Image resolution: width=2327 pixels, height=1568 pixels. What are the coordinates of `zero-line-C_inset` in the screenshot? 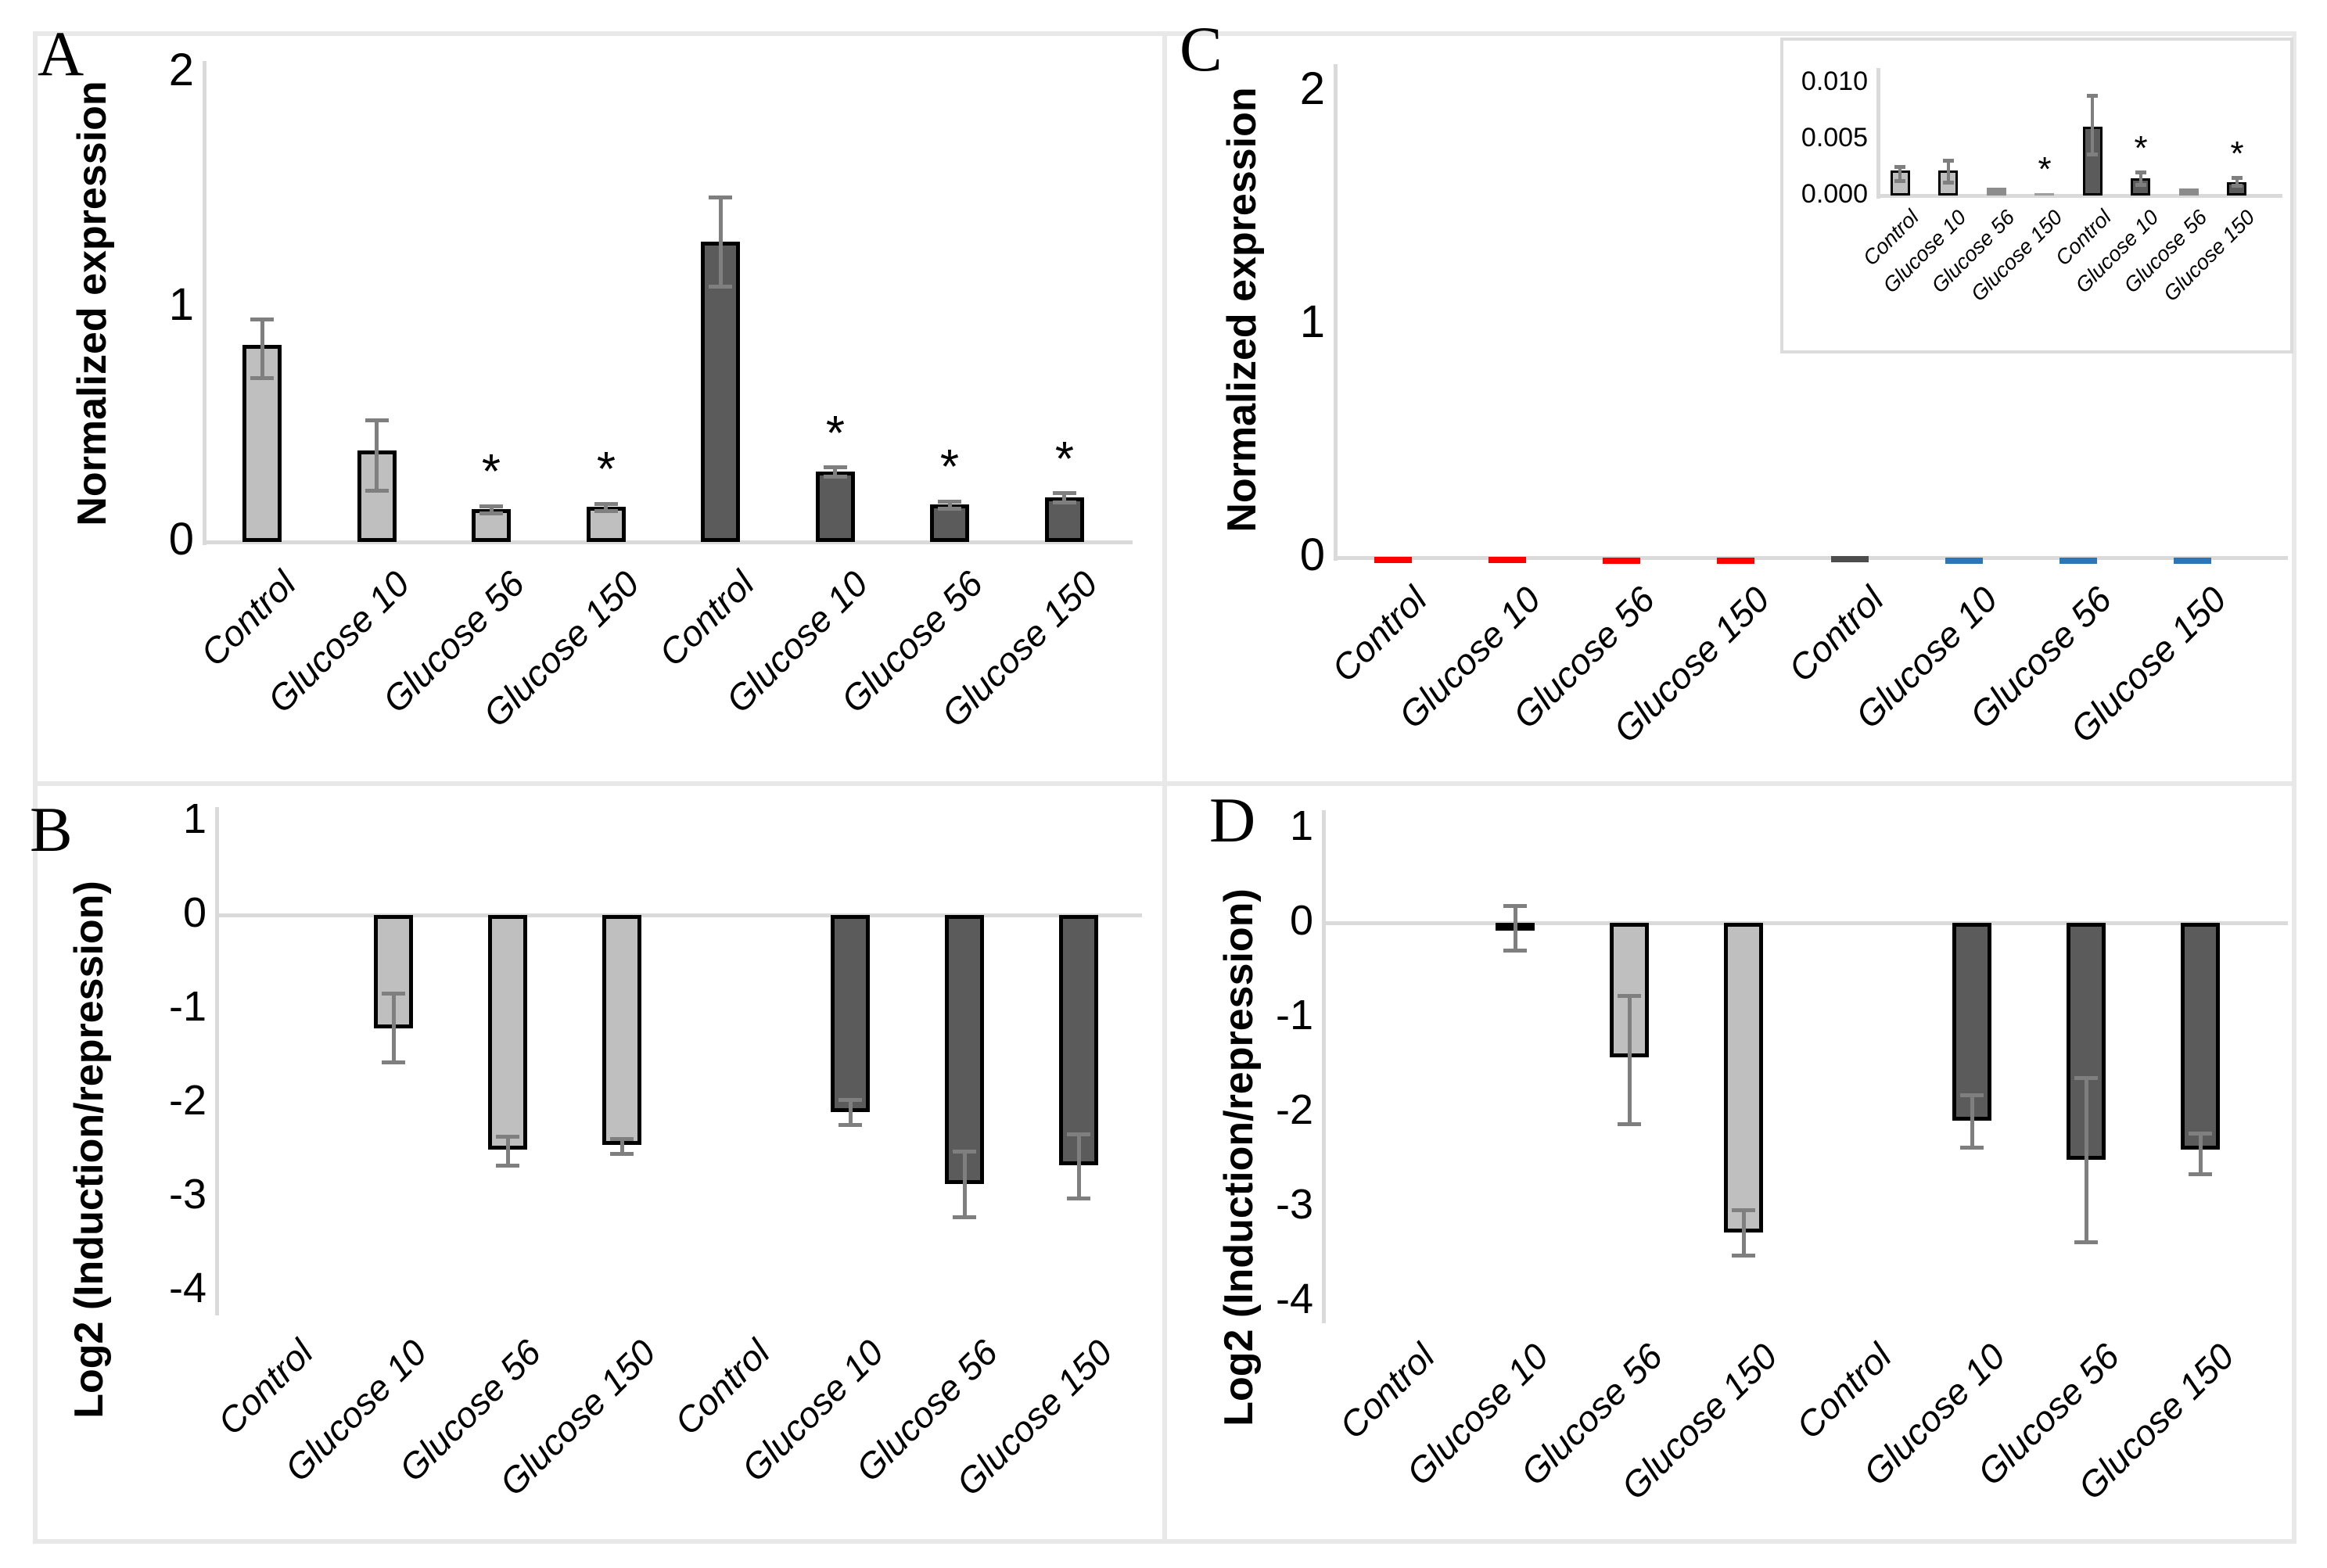 It's located at (2080, 196).